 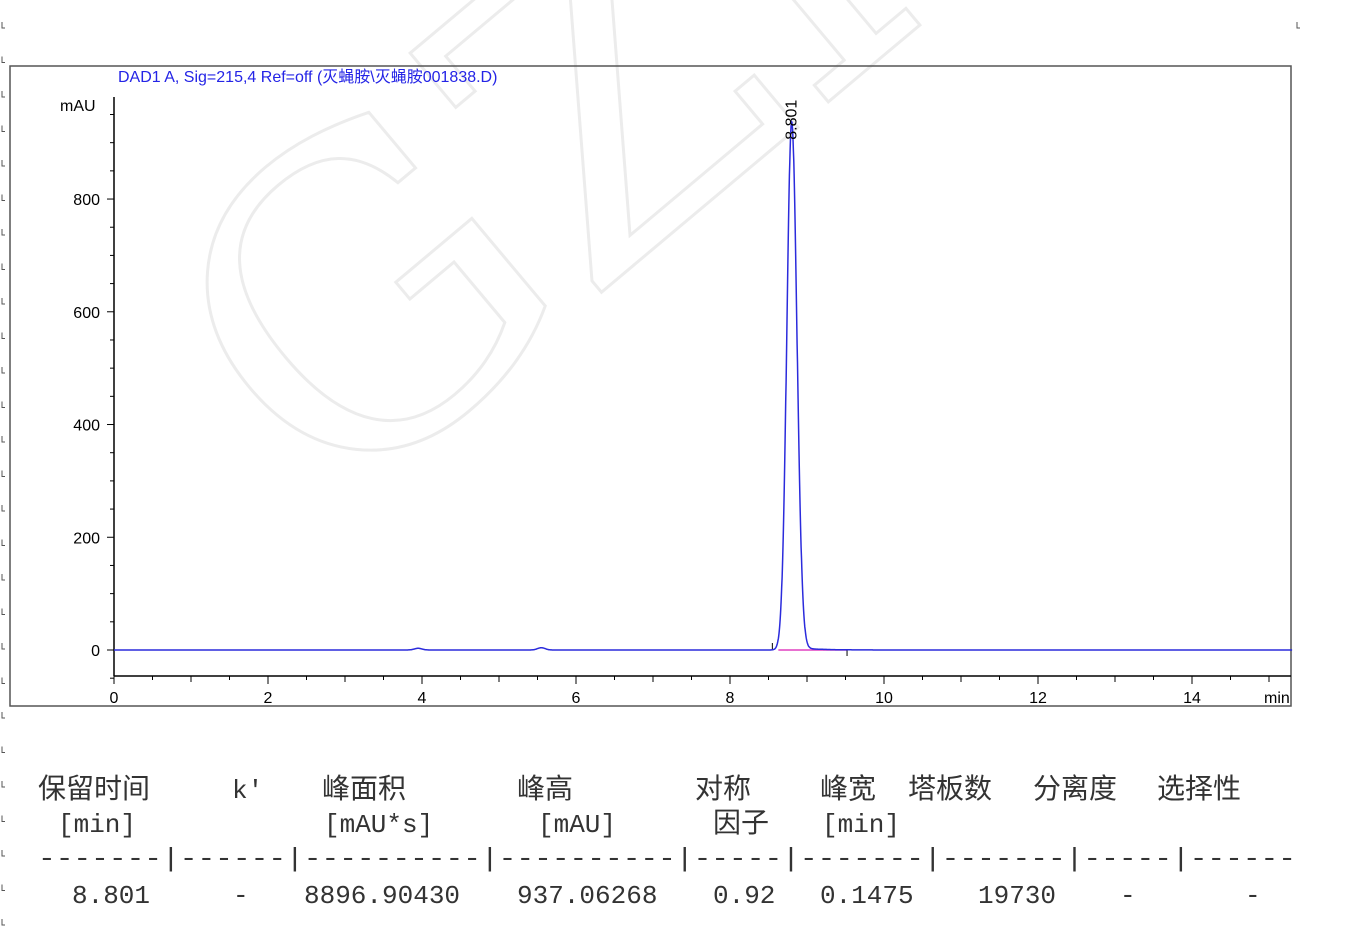 I want to click on x-tick-label: 6, so click(x=576, y=698).